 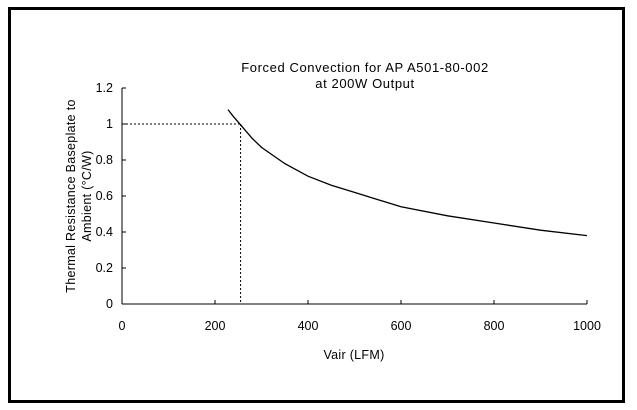 What do you see at coordinates (587, 326) in the screenshot?
I see `x-tick-label: 1000` at bounding box center [587, 326].